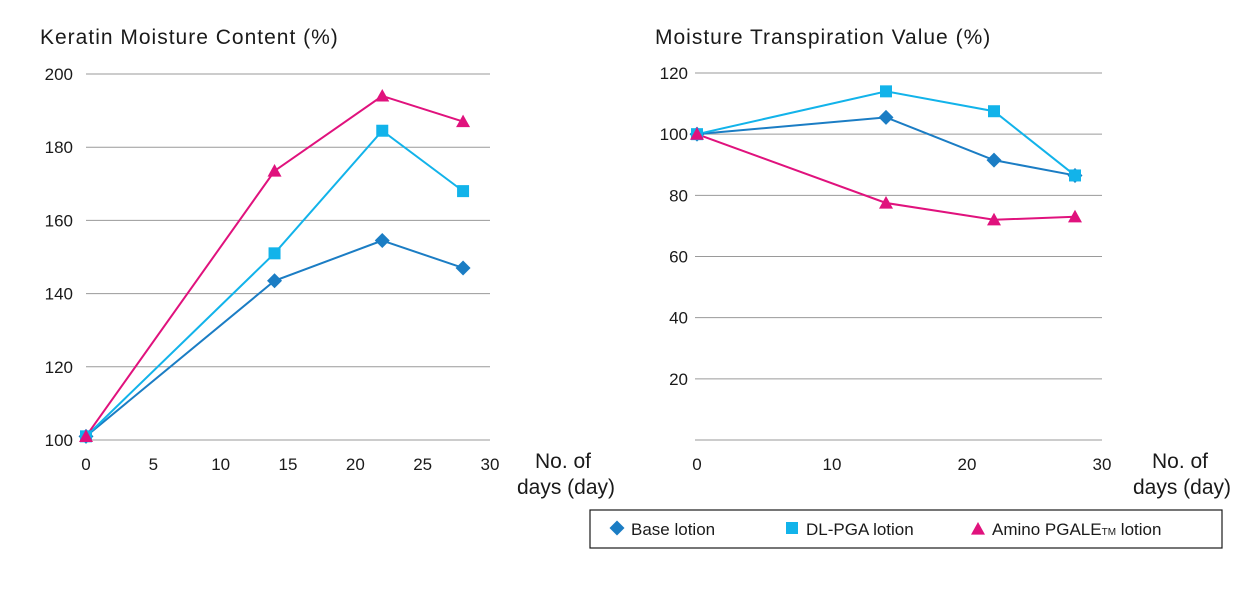  Describe the element at coordinates (1182, 487) in the screenshot. I see `transpiration-x-axis-title-line2: days (day)` at that location.